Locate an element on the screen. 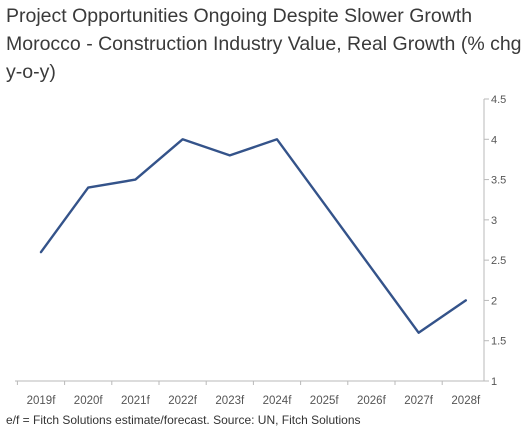  y-tick-label: 4 is located at coordinates (494, 140).